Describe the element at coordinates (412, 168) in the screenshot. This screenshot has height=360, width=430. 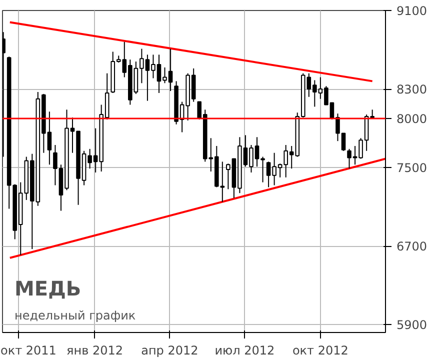
I see `y-tick-label: 7500` at that location.